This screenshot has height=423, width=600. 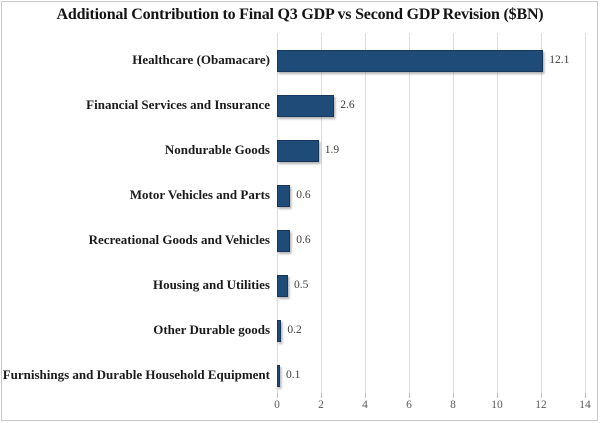 What do you see at coordinates (332, 150) in the screenshot?
I see `value-label: 1.9` at bounding box center [332, 150].